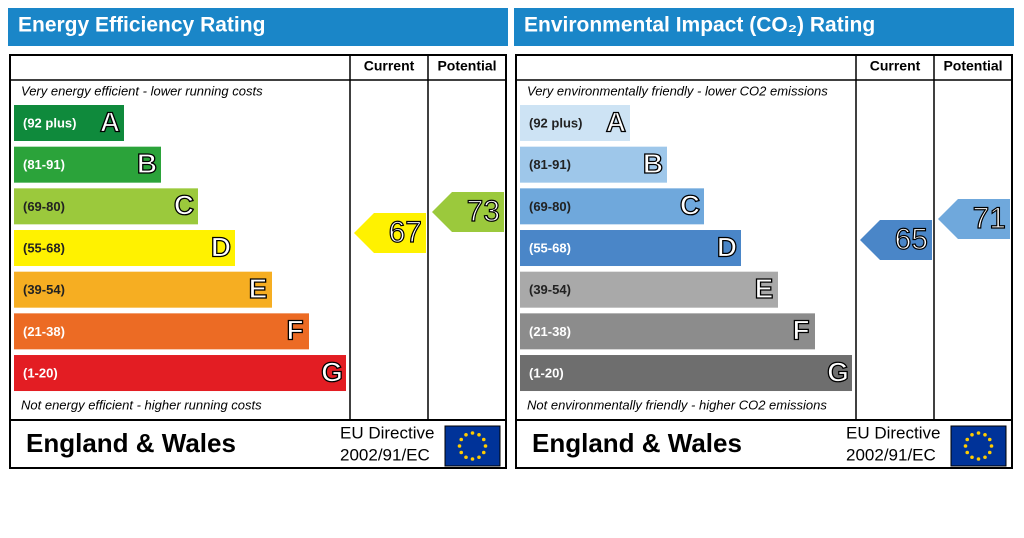  Describe the element at coordinates (699, 25) in the screenshot. I see `panel-title: Environmental Impact (CO₂) Rating` at that location.